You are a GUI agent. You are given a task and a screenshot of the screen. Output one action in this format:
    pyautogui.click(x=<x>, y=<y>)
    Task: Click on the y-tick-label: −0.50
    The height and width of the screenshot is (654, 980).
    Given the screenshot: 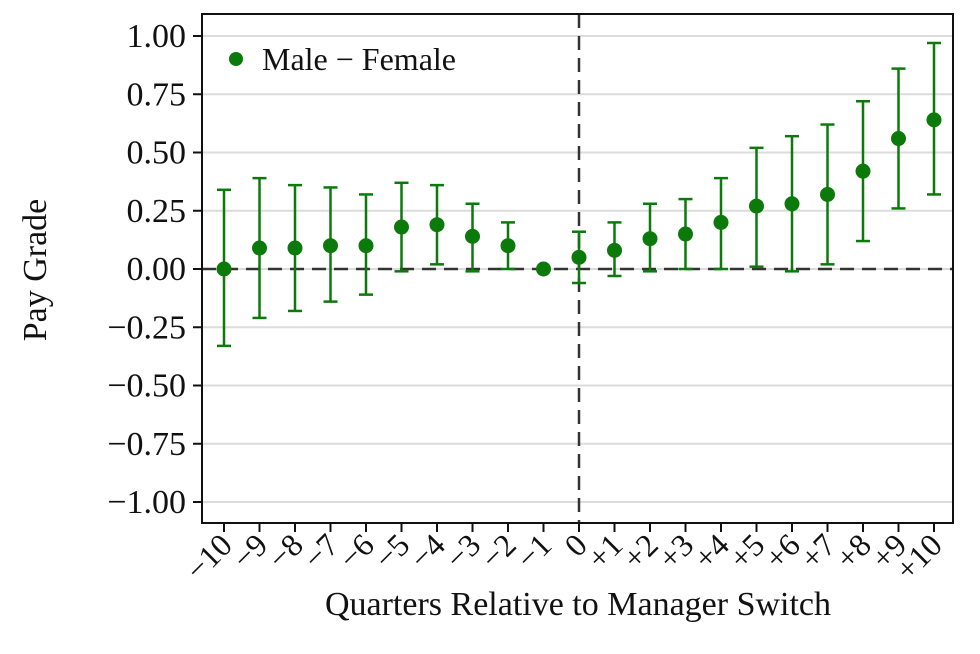 What is the action you would take?
    pyautogui.click(x=146, y=386)
    